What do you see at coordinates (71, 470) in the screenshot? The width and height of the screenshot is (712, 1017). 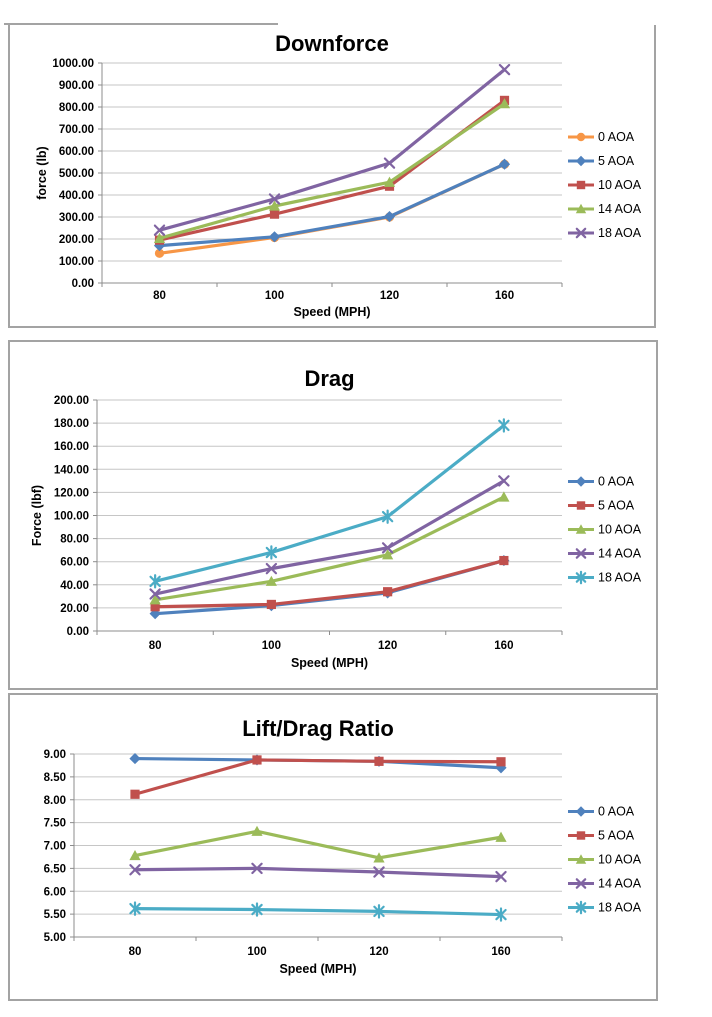 I see `y-tick-label: 140.00` at bounding box center [71, 470].